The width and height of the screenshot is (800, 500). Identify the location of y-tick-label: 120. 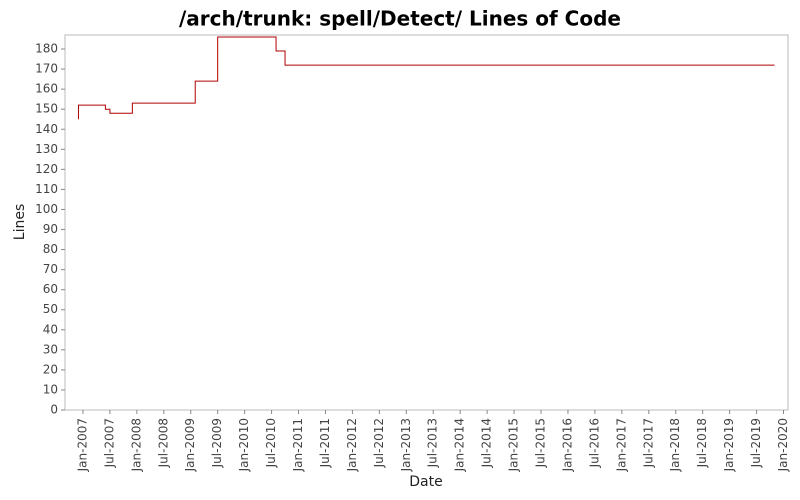
(46, 169).